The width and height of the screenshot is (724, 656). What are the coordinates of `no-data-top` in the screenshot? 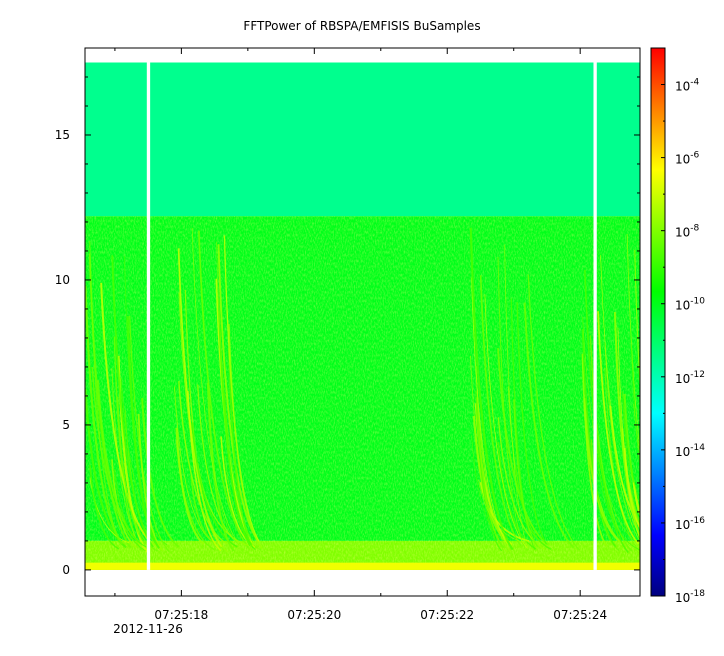 It's located at (362, 55).